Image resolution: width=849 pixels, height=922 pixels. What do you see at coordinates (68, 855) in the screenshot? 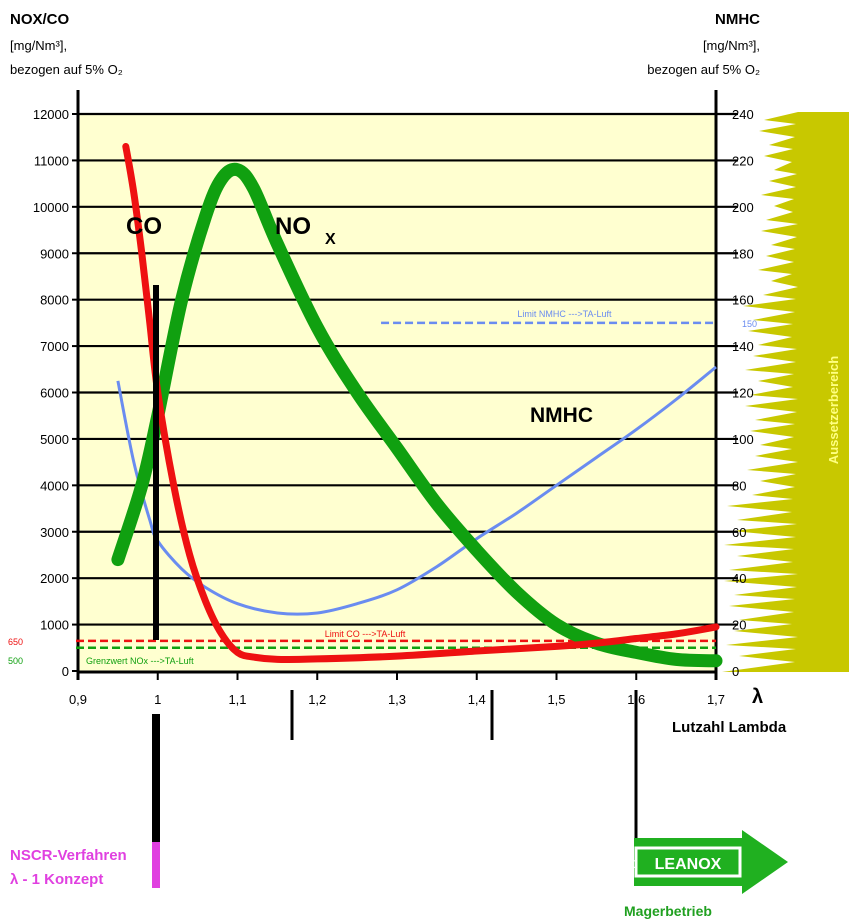
I see `nscr-label-line1: NSCR-Verfahren` at bounding box center [68, 855].